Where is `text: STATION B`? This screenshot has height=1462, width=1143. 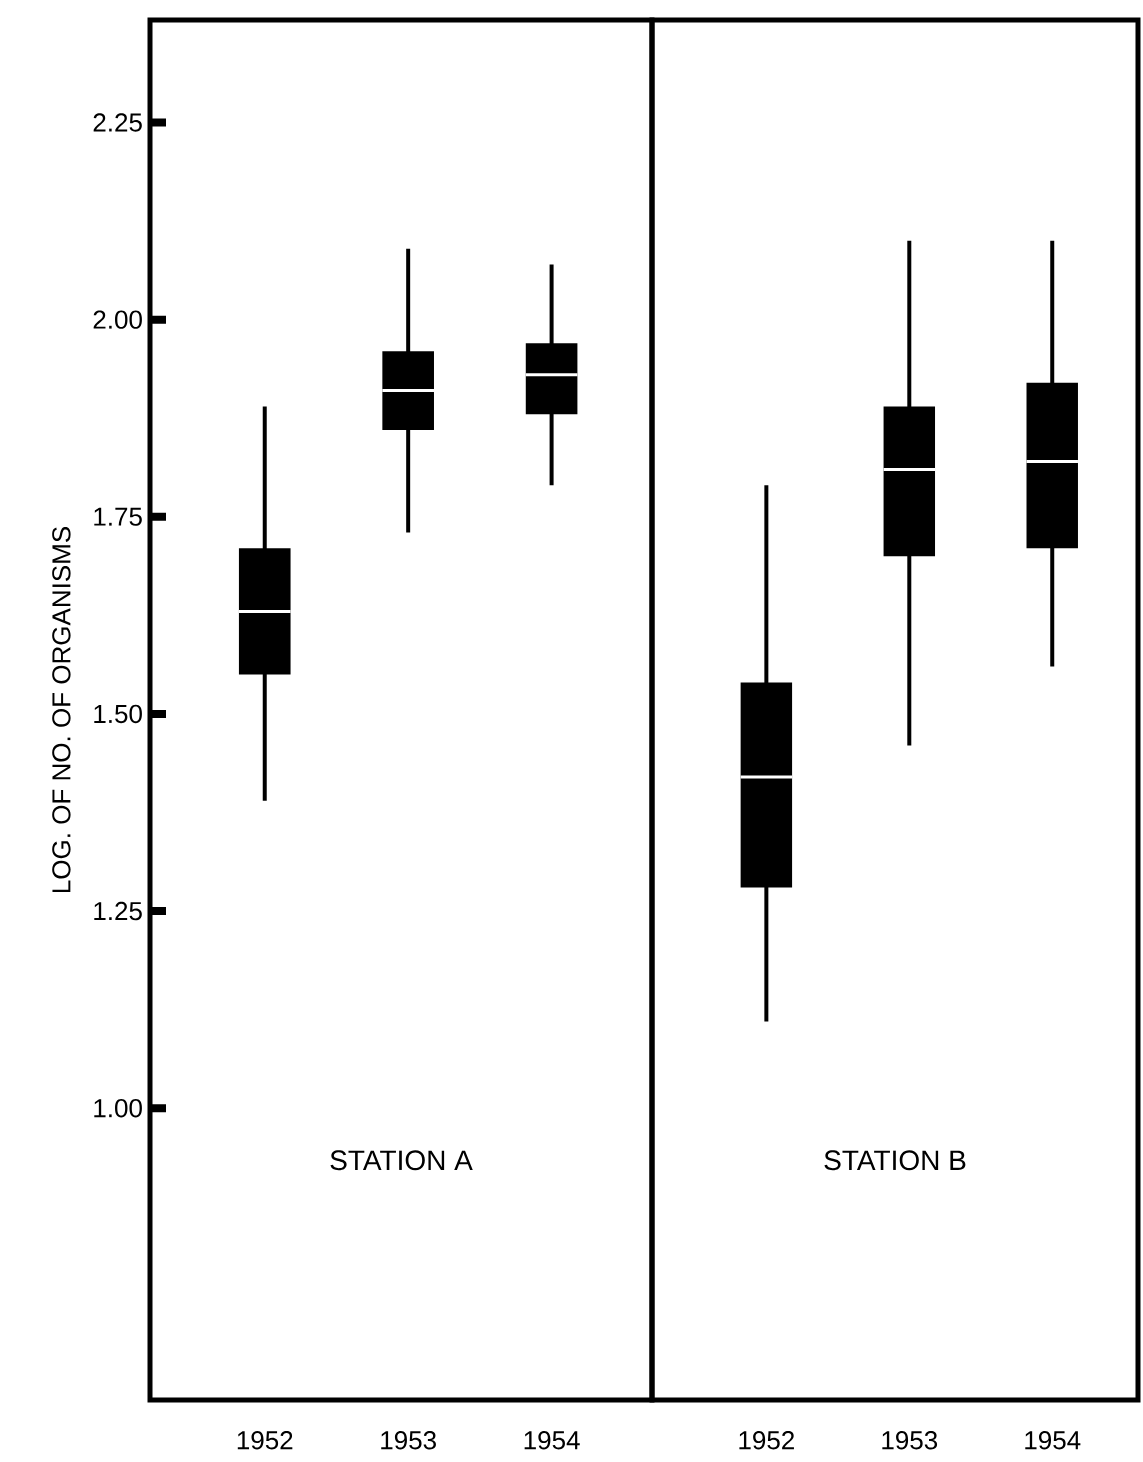 text: STATION B is located at coordinates (895, 1160).